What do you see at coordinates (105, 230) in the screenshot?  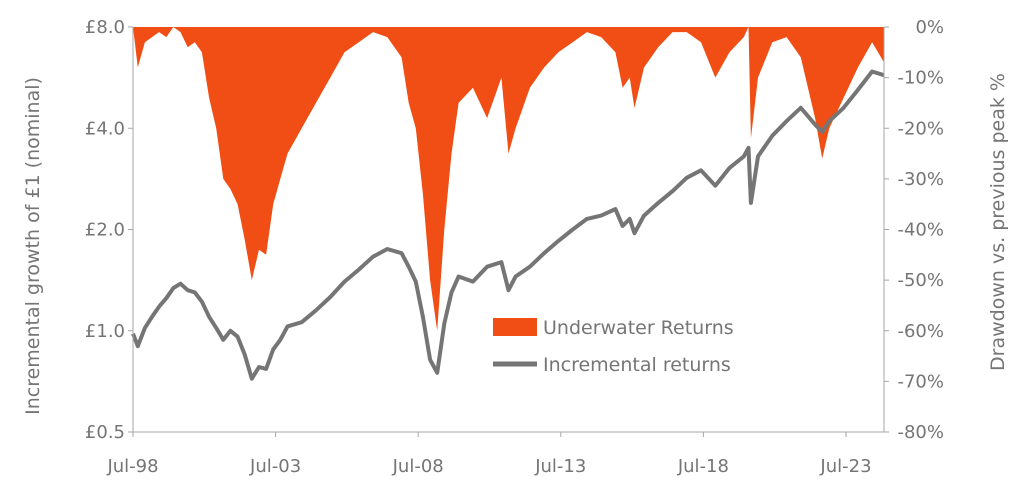 I see `left-tick-label: £2.0` at bounding box center [105, 230].